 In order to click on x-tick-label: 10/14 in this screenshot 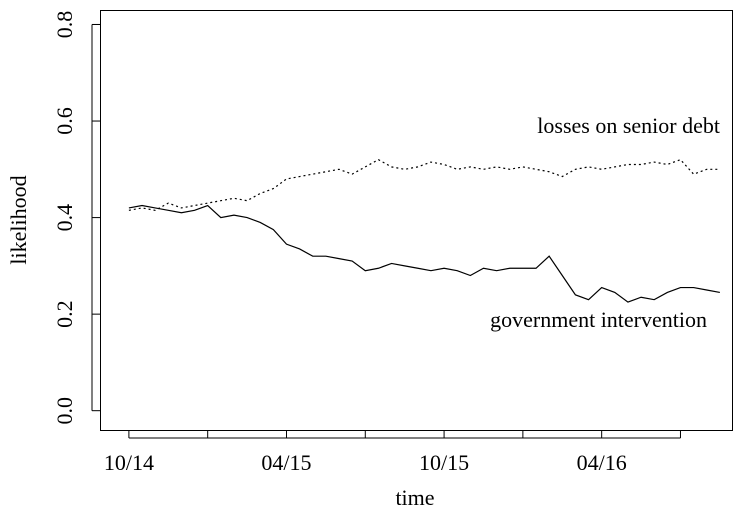, I will do `click(129, 462)`.